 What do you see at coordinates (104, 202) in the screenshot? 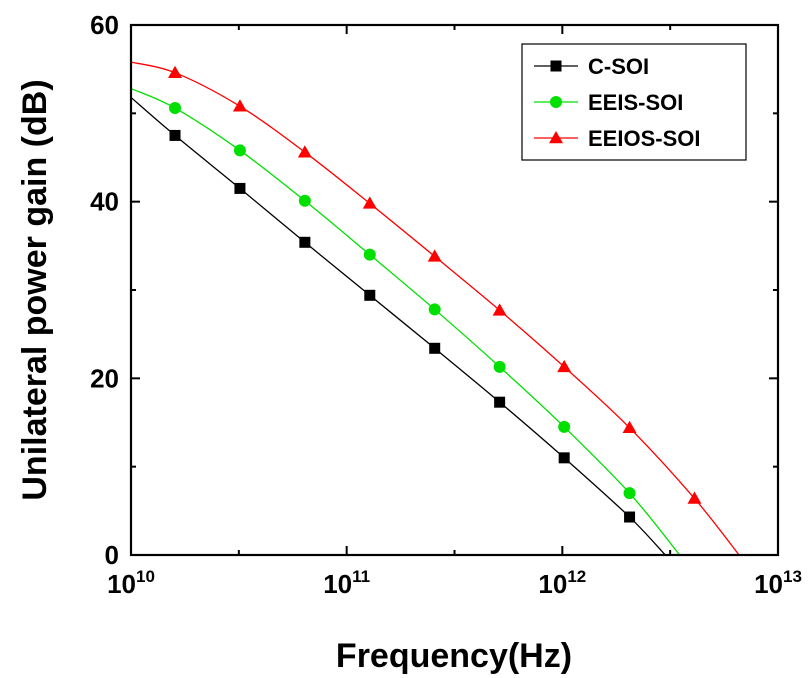
I see `y-tick-label: 40` at bounding box center [104, 202].